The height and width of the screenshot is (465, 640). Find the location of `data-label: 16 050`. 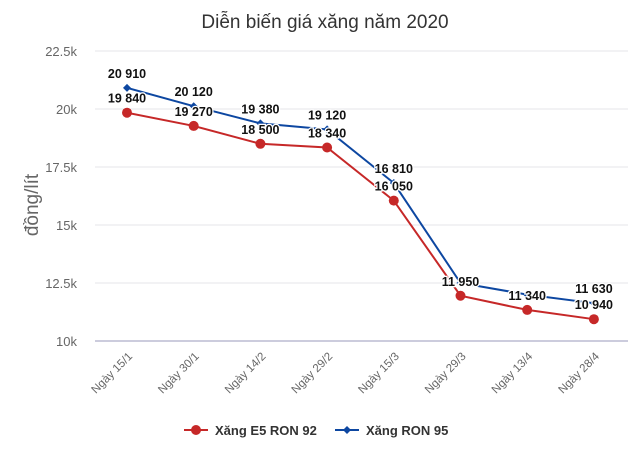

data-label: 16 050 is located at coordinates (394, 187).